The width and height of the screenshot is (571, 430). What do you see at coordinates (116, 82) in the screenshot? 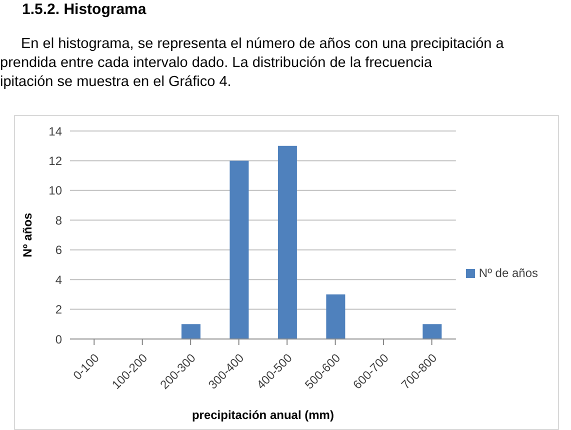
I see `text: ipitación se muestra en el Gráfico 4.` at bounding box center [116, 82].